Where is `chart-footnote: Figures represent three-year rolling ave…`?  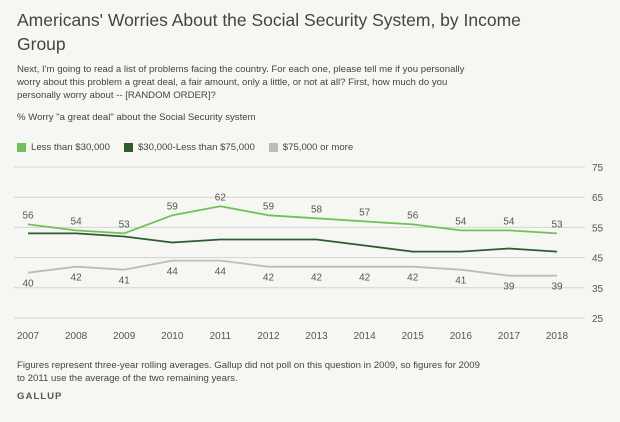
chart-footnote: Figures represent three-year rolling ave… is located at coordinates (248, 372).